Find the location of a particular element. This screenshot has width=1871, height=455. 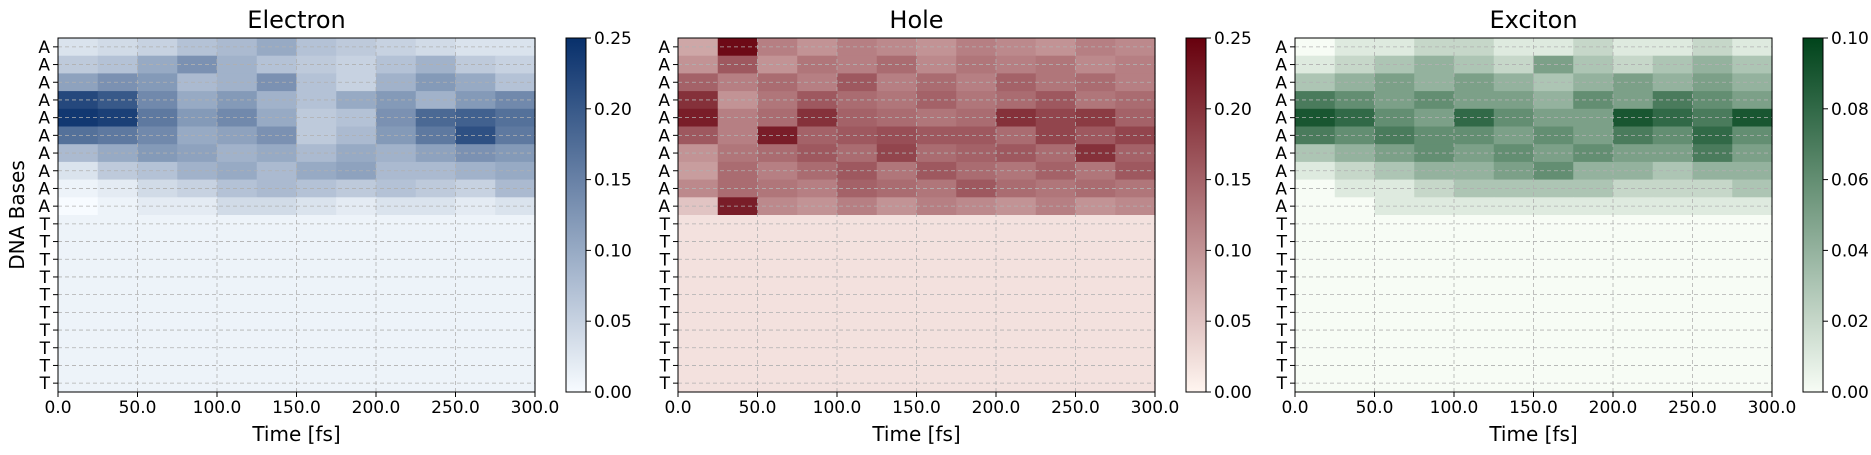

x-tick-label: 100.0 is located at coordinates (837, 408).